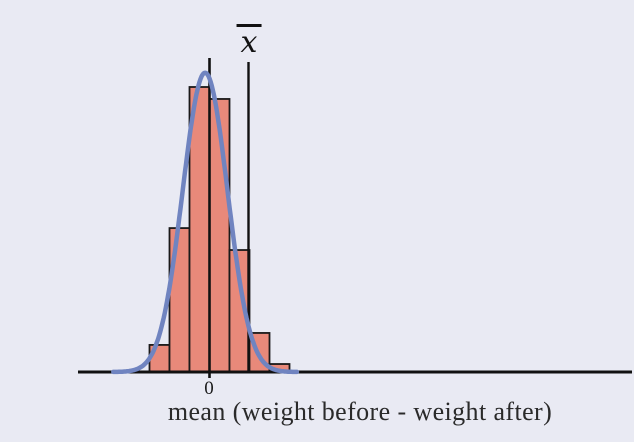  Describe the element at coordinates (179, 300) in the screenshot. I see `histogram-bar` at that location.